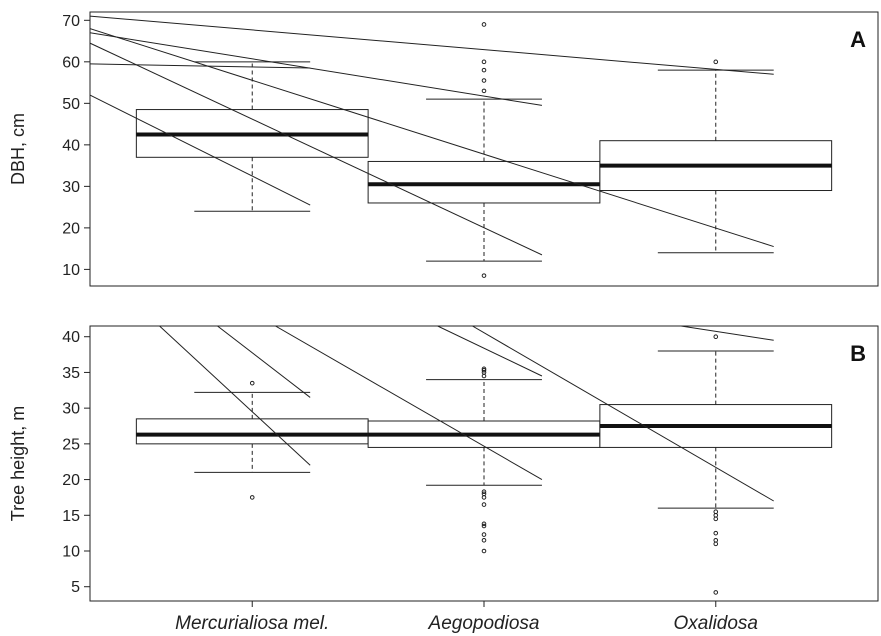 This screenshot has height=636, width=881. What do you see at coordinates (858, 39) in the screenshot?
I see `panel-label: A` at bounding box center [858, 39].